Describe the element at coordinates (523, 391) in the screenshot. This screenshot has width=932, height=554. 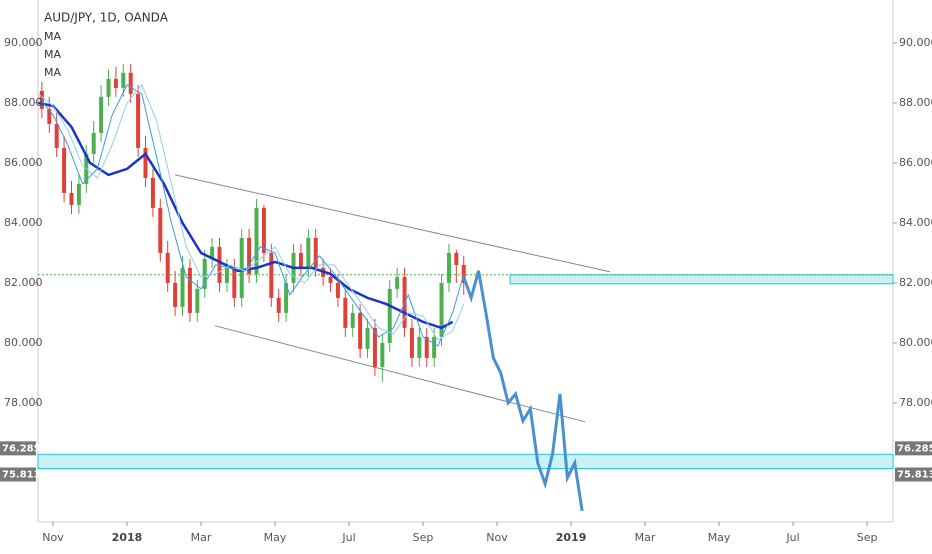
I see `projection` at that location.